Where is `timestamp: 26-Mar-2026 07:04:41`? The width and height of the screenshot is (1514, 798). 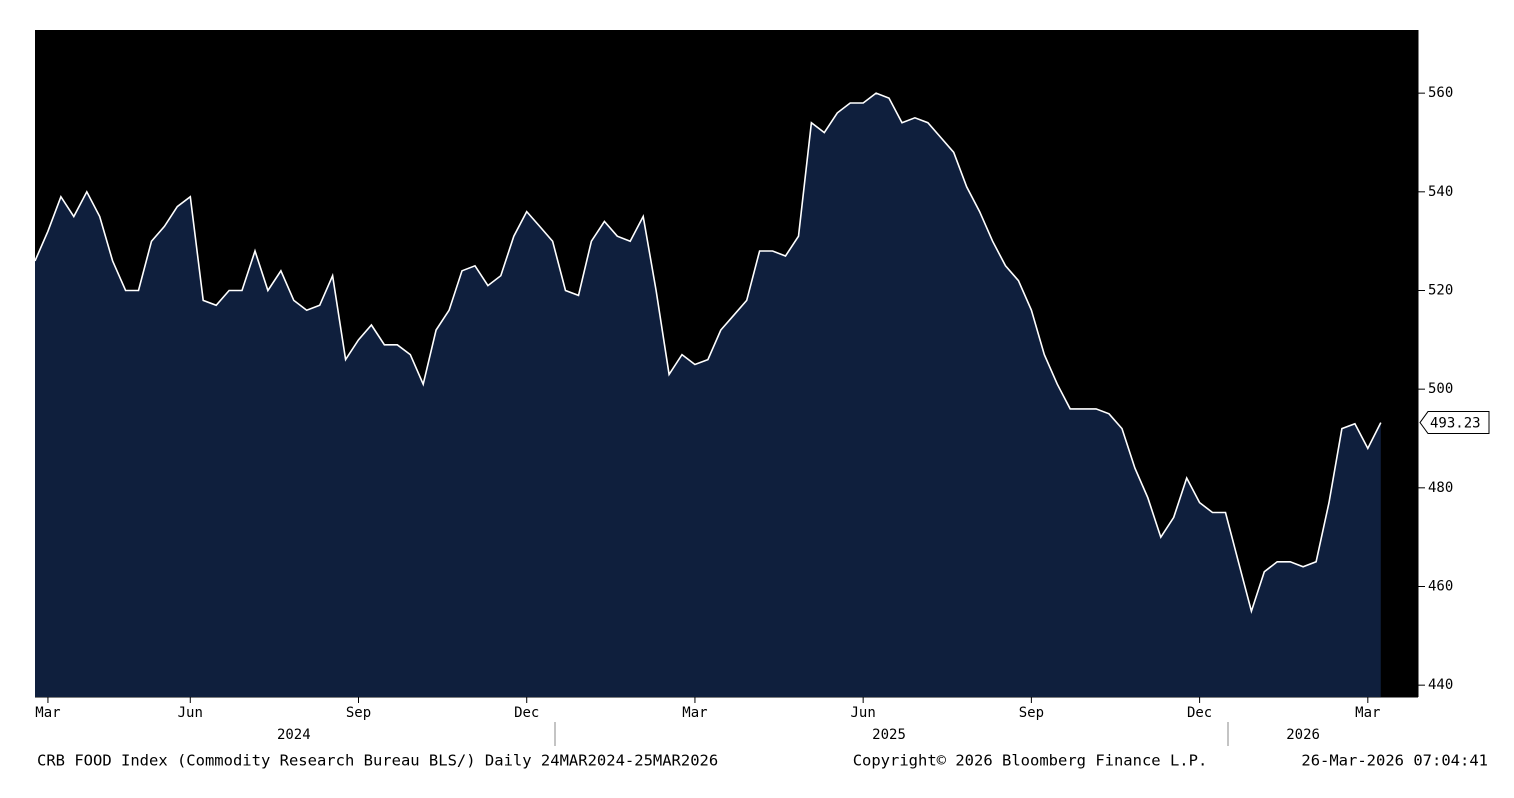 timestamp: 26-Mar-2026 07:04:41 is located at coordinates (1394, 761).